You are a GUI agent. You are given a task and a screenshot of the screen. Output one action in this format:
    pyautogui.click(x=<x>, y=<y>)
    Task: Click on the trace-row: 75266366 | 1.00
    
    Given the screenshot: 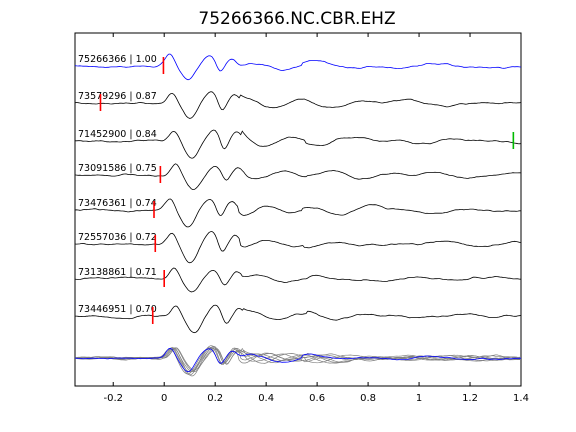 What is the action you would take?
    pyautogui.click(x=298, y=67)
    